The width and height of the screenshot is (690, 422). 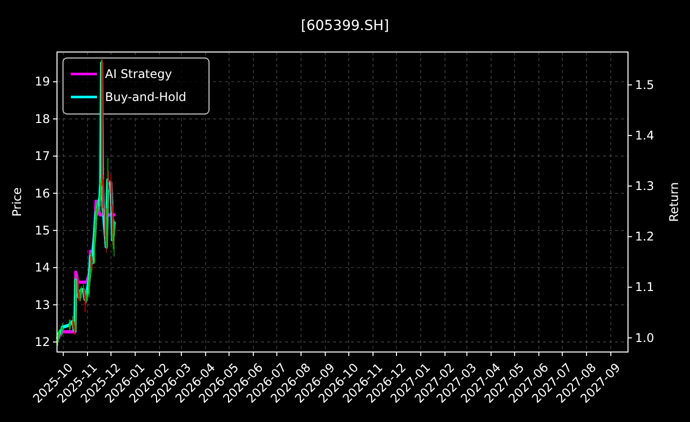 I want to click on y-tick-label: 18, so click(x=42, y=119).